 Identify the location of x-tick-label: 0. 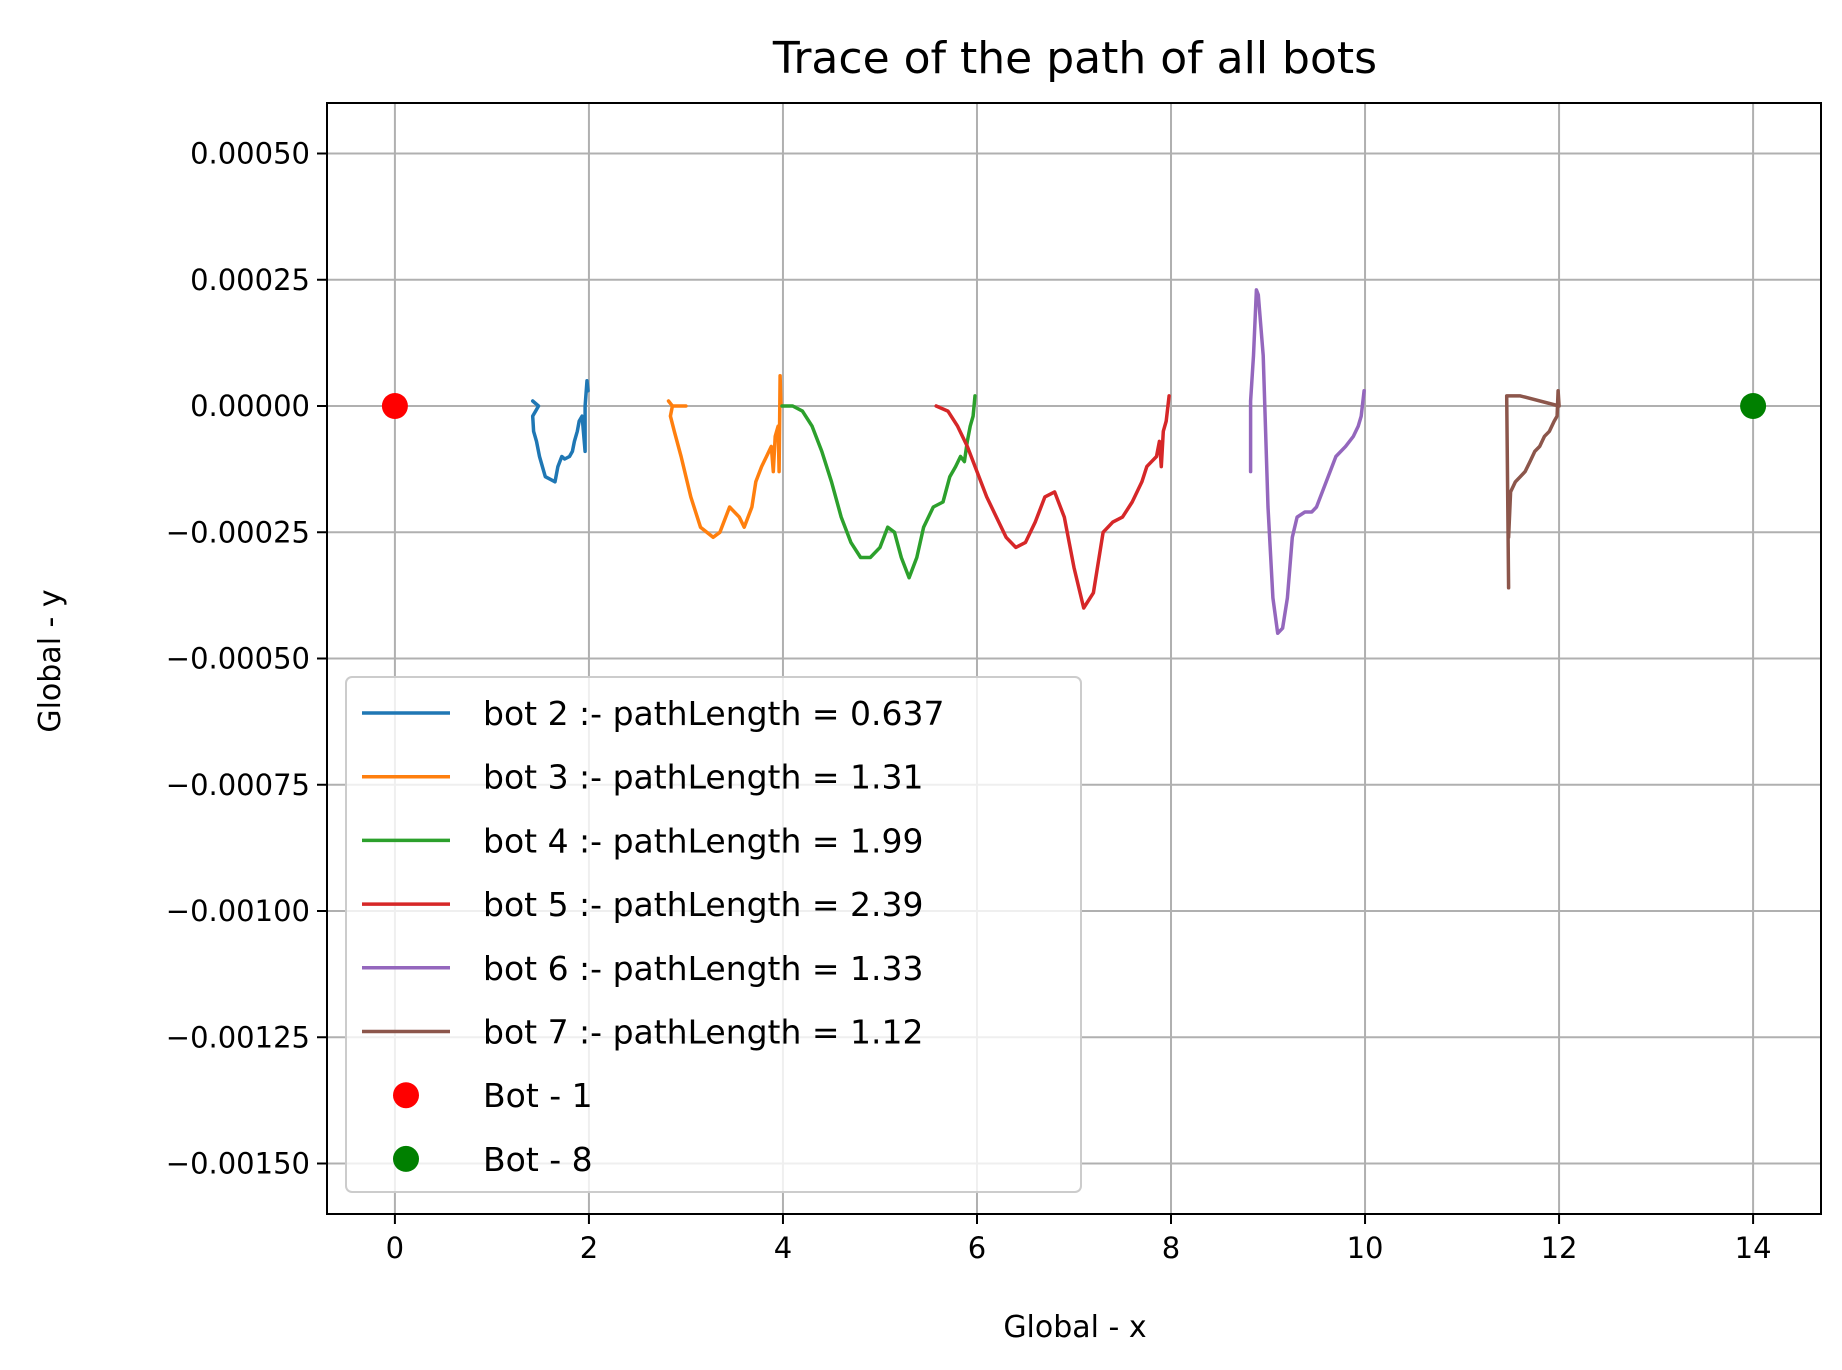
(395, 1248).